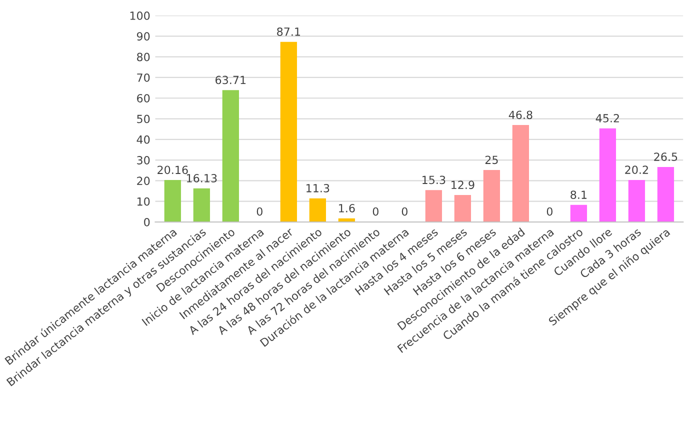 The width and height of the screenshot is (690, 444). What do you see at coordinates (578, 194) in the screenshot?
I see `data-label: 8.1` at bounding box center [578, 194].